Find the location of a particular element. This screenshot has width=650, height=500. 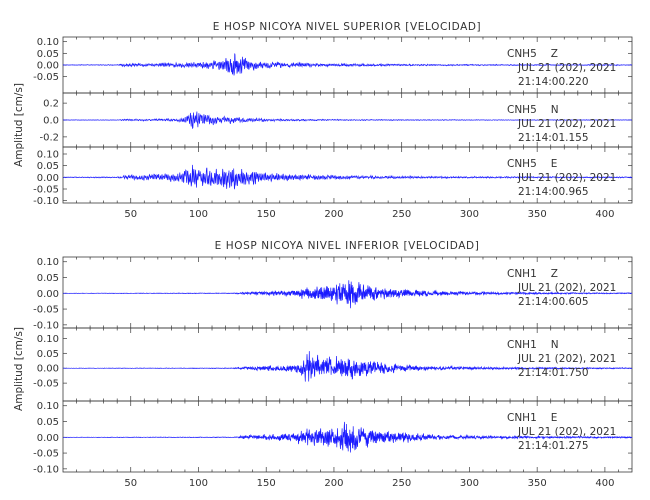

station-label: CNH1 N is located at coordinates (533, 345).